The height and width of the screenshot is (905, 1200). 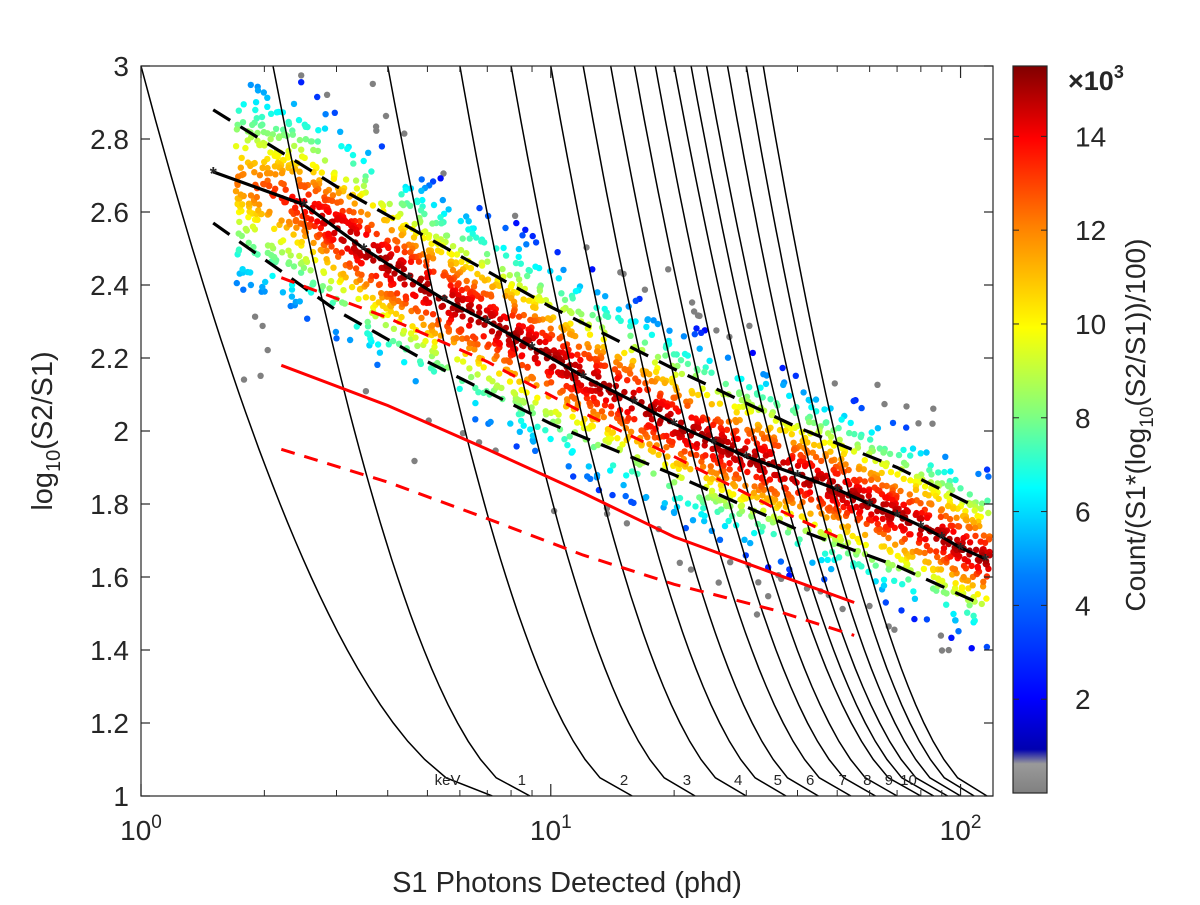 What do you see at coordinates (121, 431) in the screenshot?
I see `y-tick-label: 2` at bounding box center [121, 431].